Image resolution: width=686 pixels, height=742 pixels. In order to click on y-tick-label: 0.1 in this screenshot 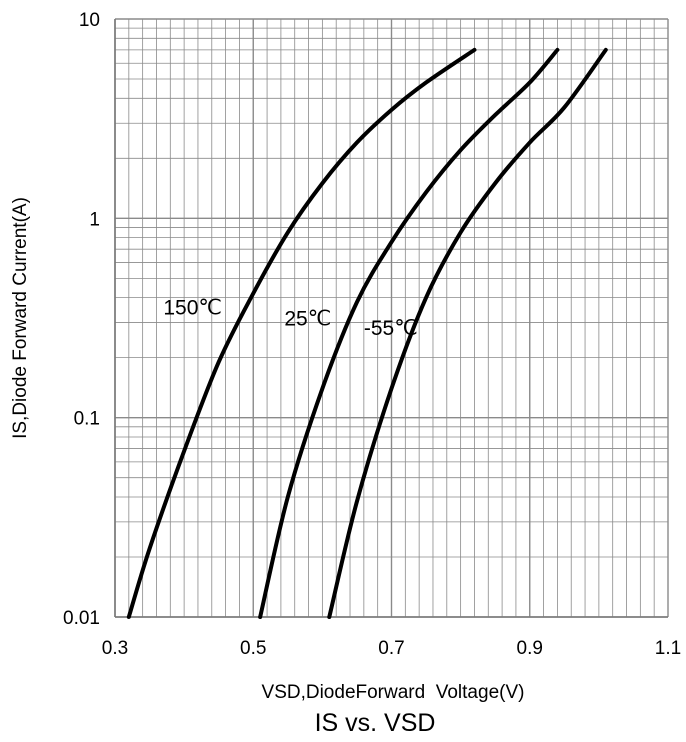, I will do `click(87, 419)`.